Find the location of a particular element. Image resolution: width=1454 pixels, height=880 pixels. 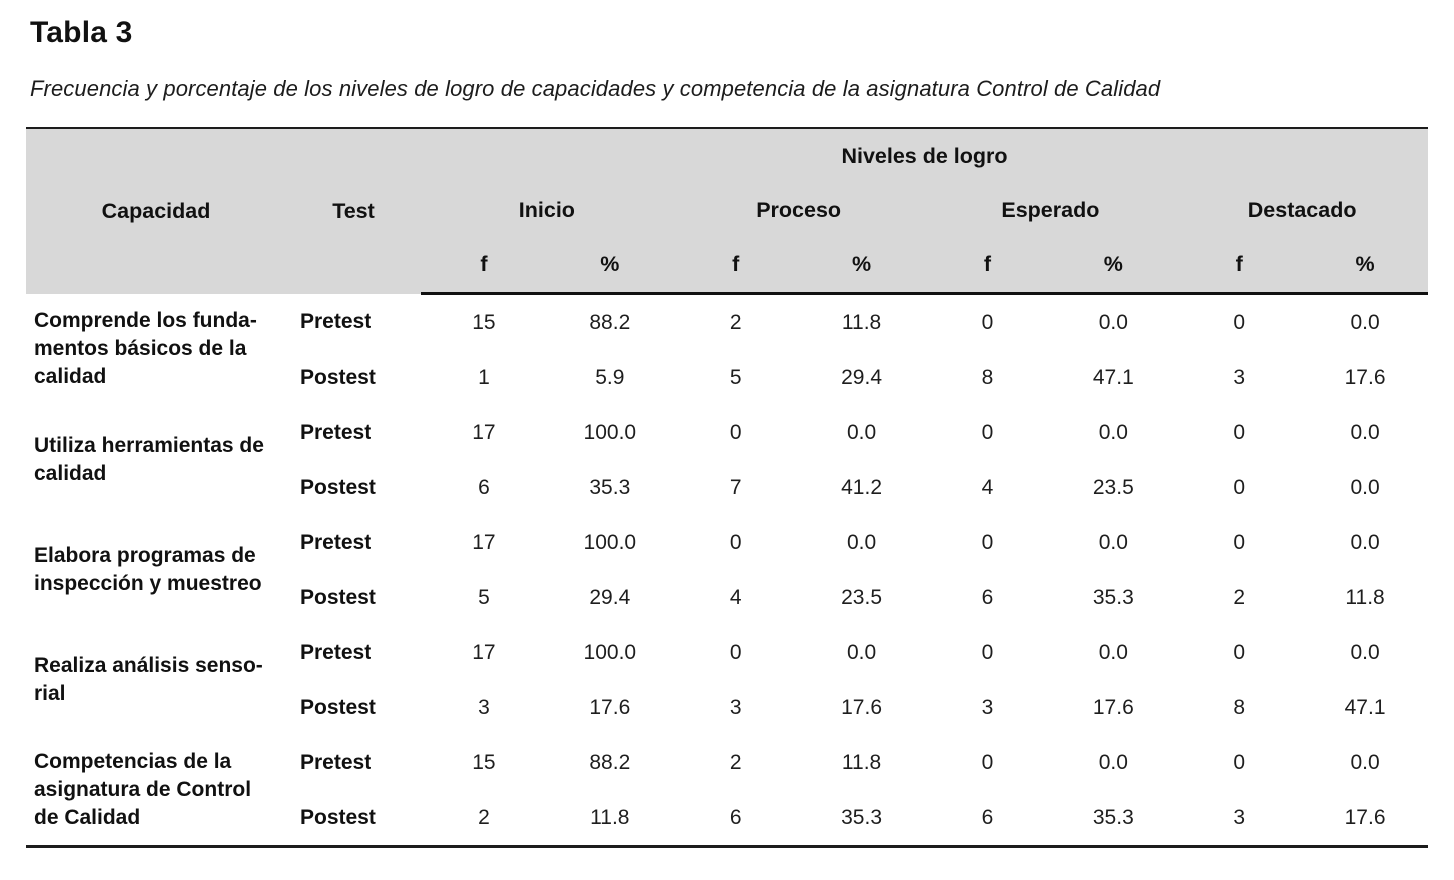

value-cell: 5.9 is located at coordinates (609, 377).